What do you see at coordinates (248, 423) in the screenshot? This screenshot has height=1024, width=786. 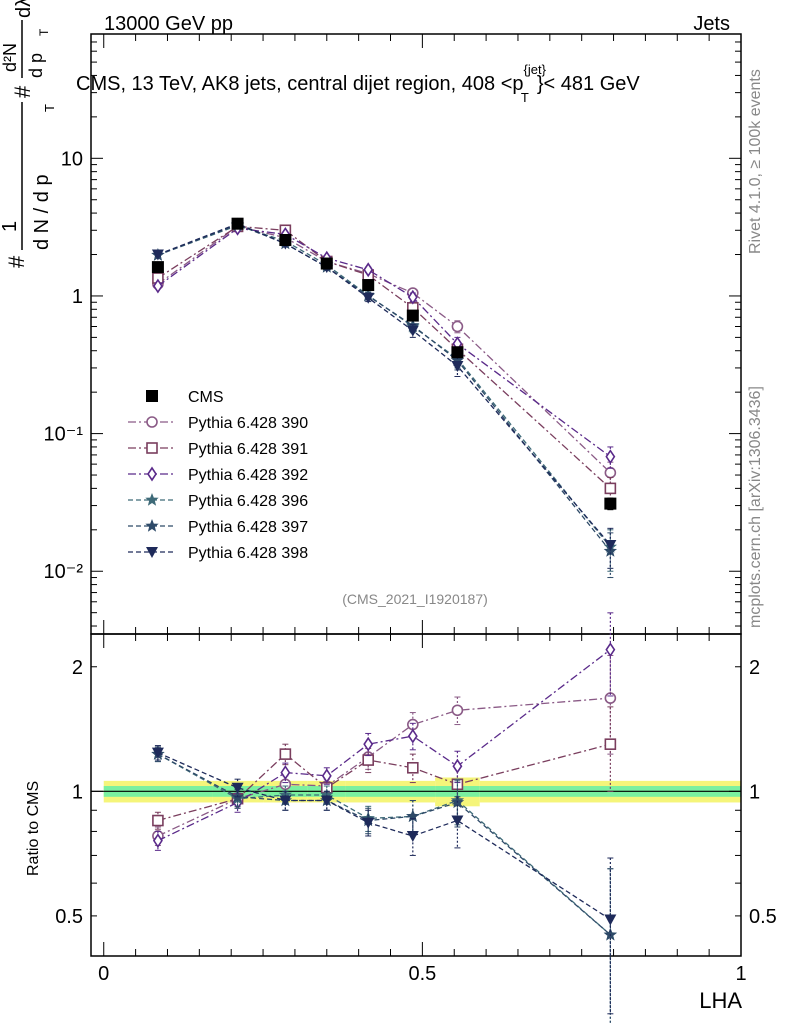 I see `legend-label: Pythia 6.428 390` at bounding box center [248, 423].